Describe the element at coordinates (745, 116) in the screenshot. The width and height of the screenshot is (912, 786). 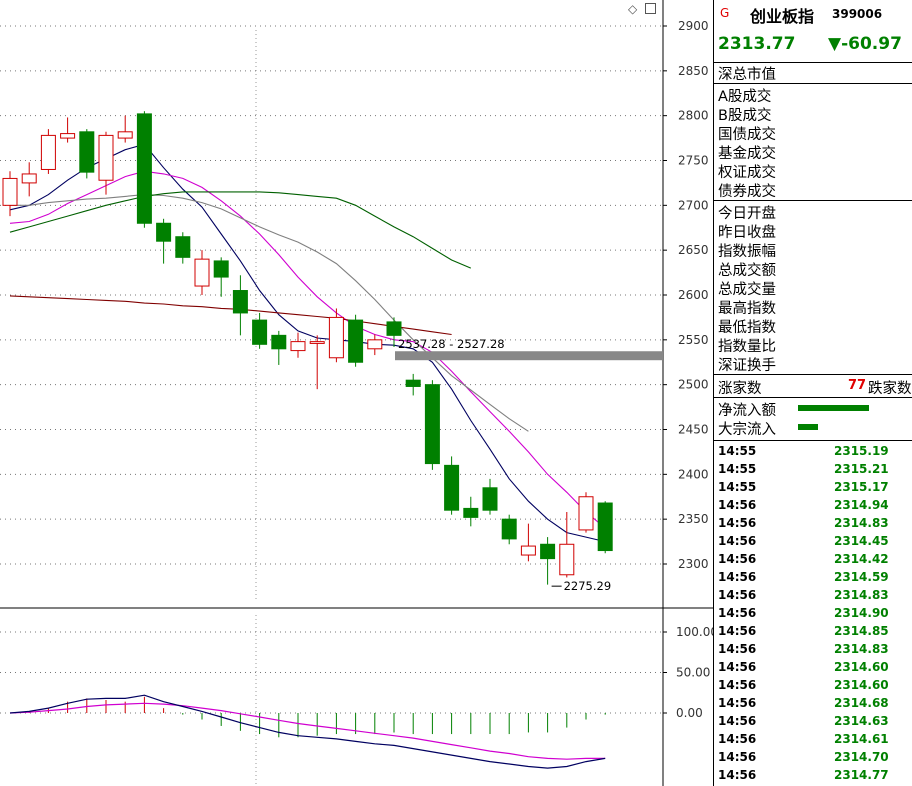
I see `stat-label: B股成交` at that location.